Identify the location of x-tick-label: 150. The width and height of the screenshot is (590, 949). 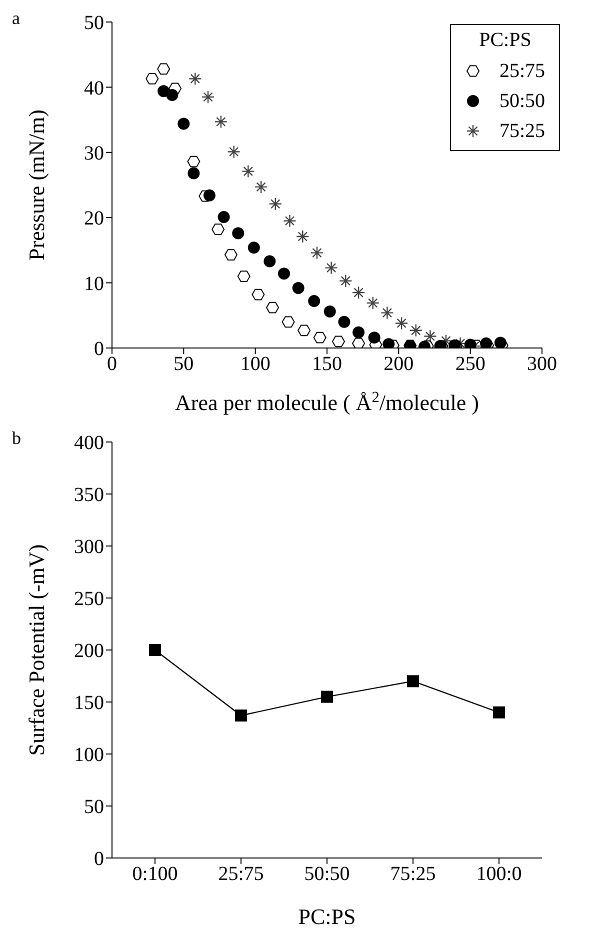
(327, 364).